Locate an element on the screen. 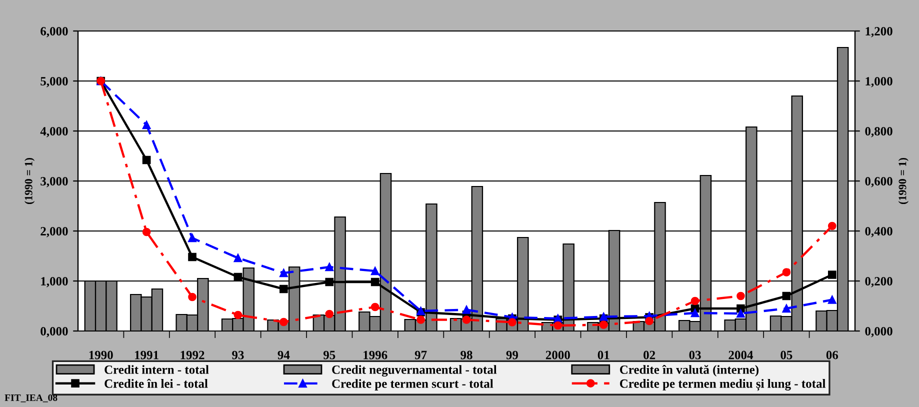 The width and height of the screenshot is (919, 407). x-tick-label: 98 is located at coordinates (466, 355).